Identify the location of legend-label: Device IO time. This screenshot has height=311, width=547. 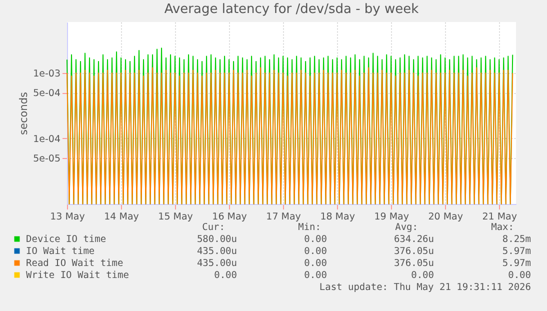
(66, 239).